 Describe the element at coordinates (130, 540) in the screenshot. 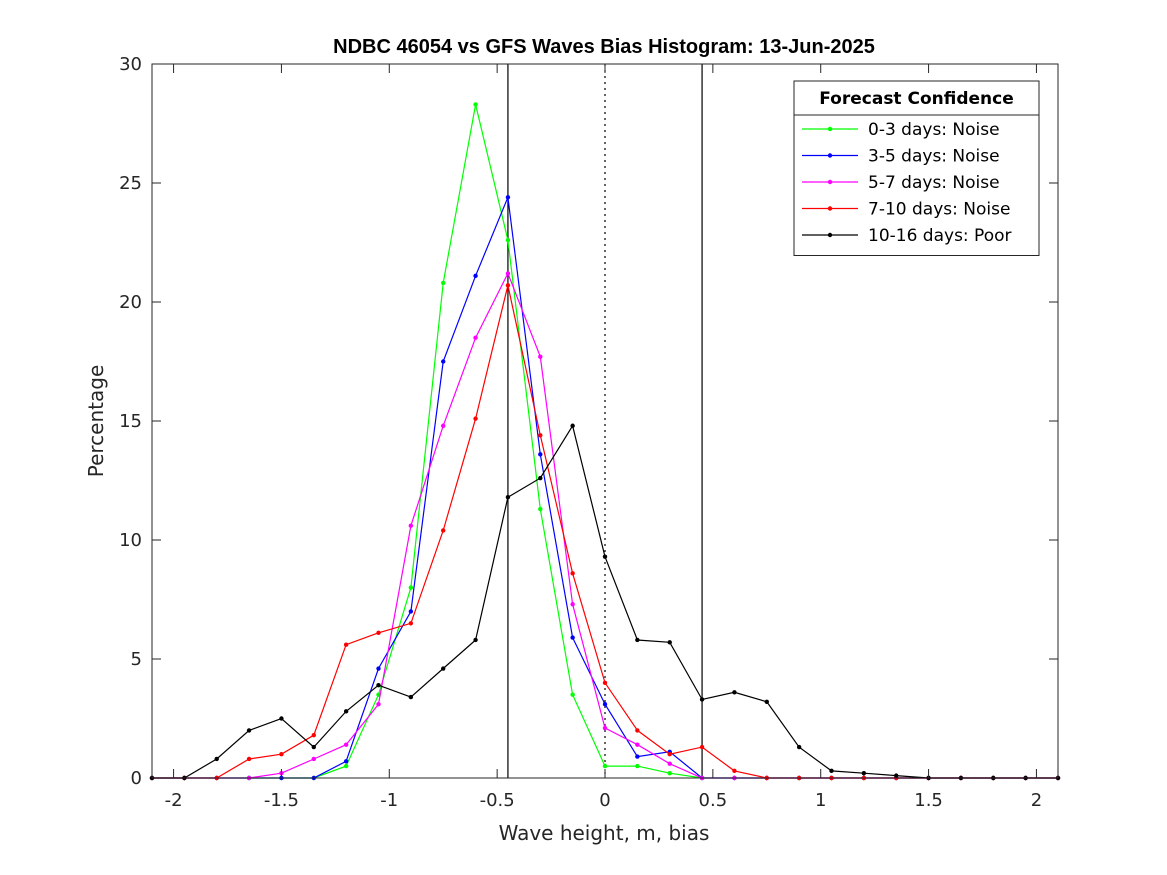

I see `y-tick-label-2: 10` at that location.